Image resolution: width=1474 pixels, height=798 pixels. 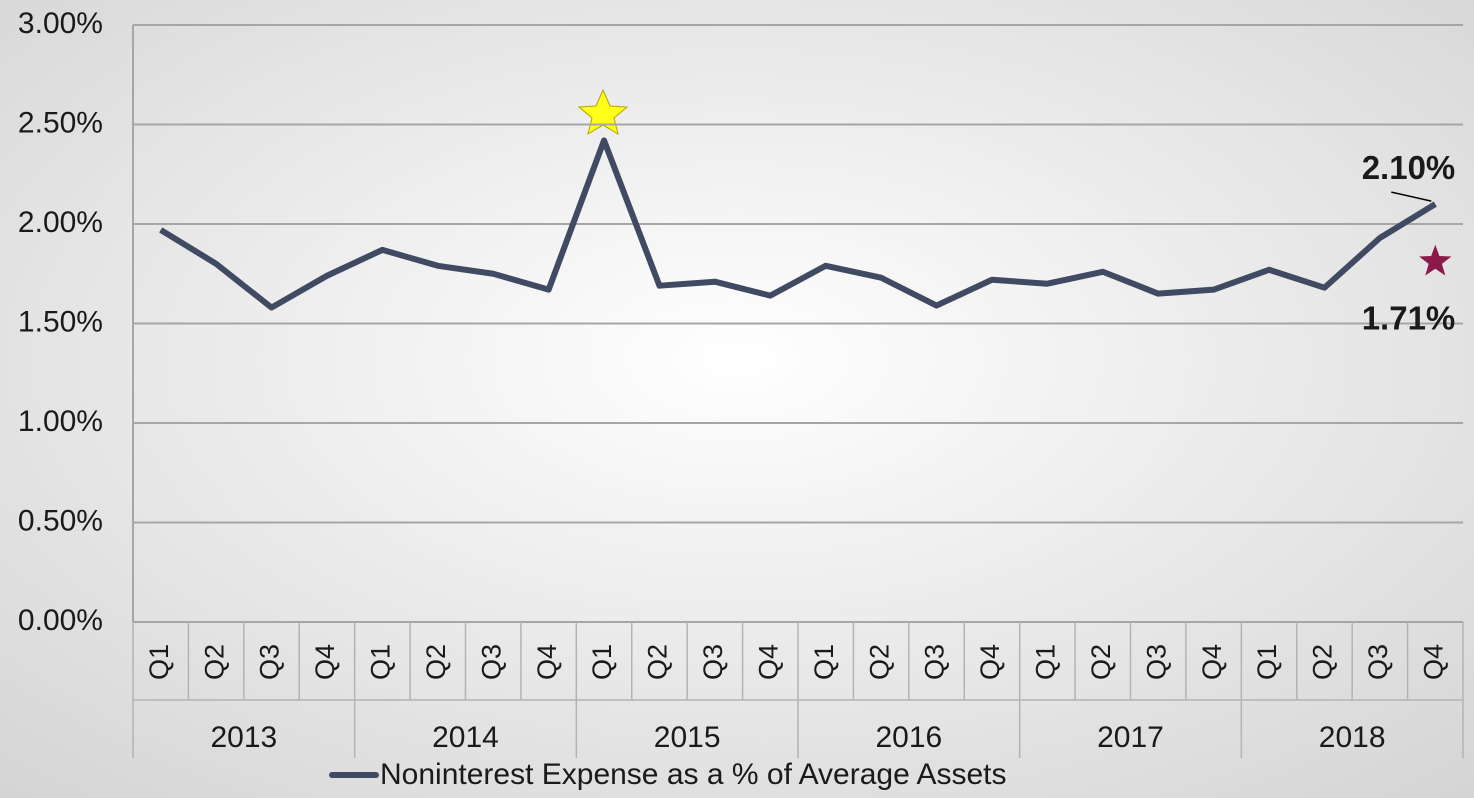 What do you see at coordinates (908, 737) in the screenshot?
I see `group-label: 2016` at bounding box center [908, 737].